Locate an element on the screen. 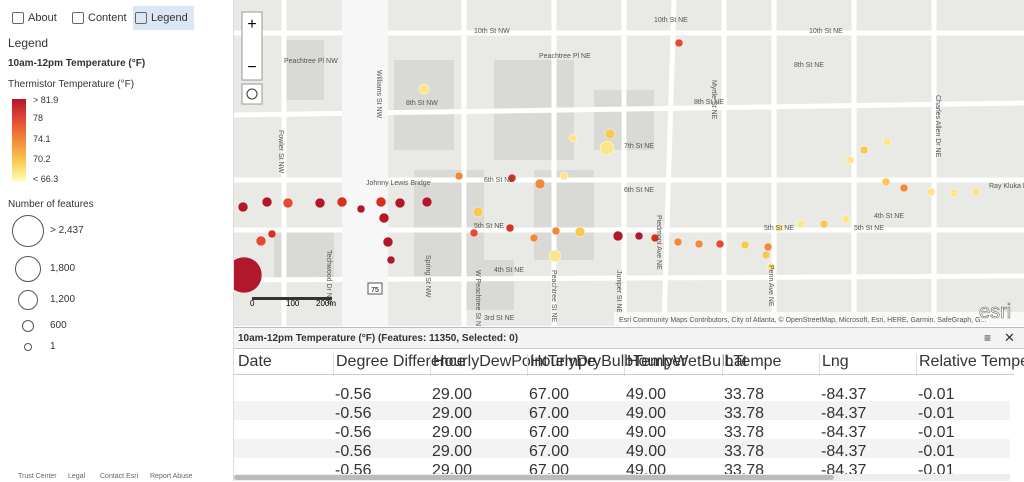 The height and width of the screenshot is (482, 1024). field-name: Thermistor Temperature (°F) is located at coordinates (71, 84).